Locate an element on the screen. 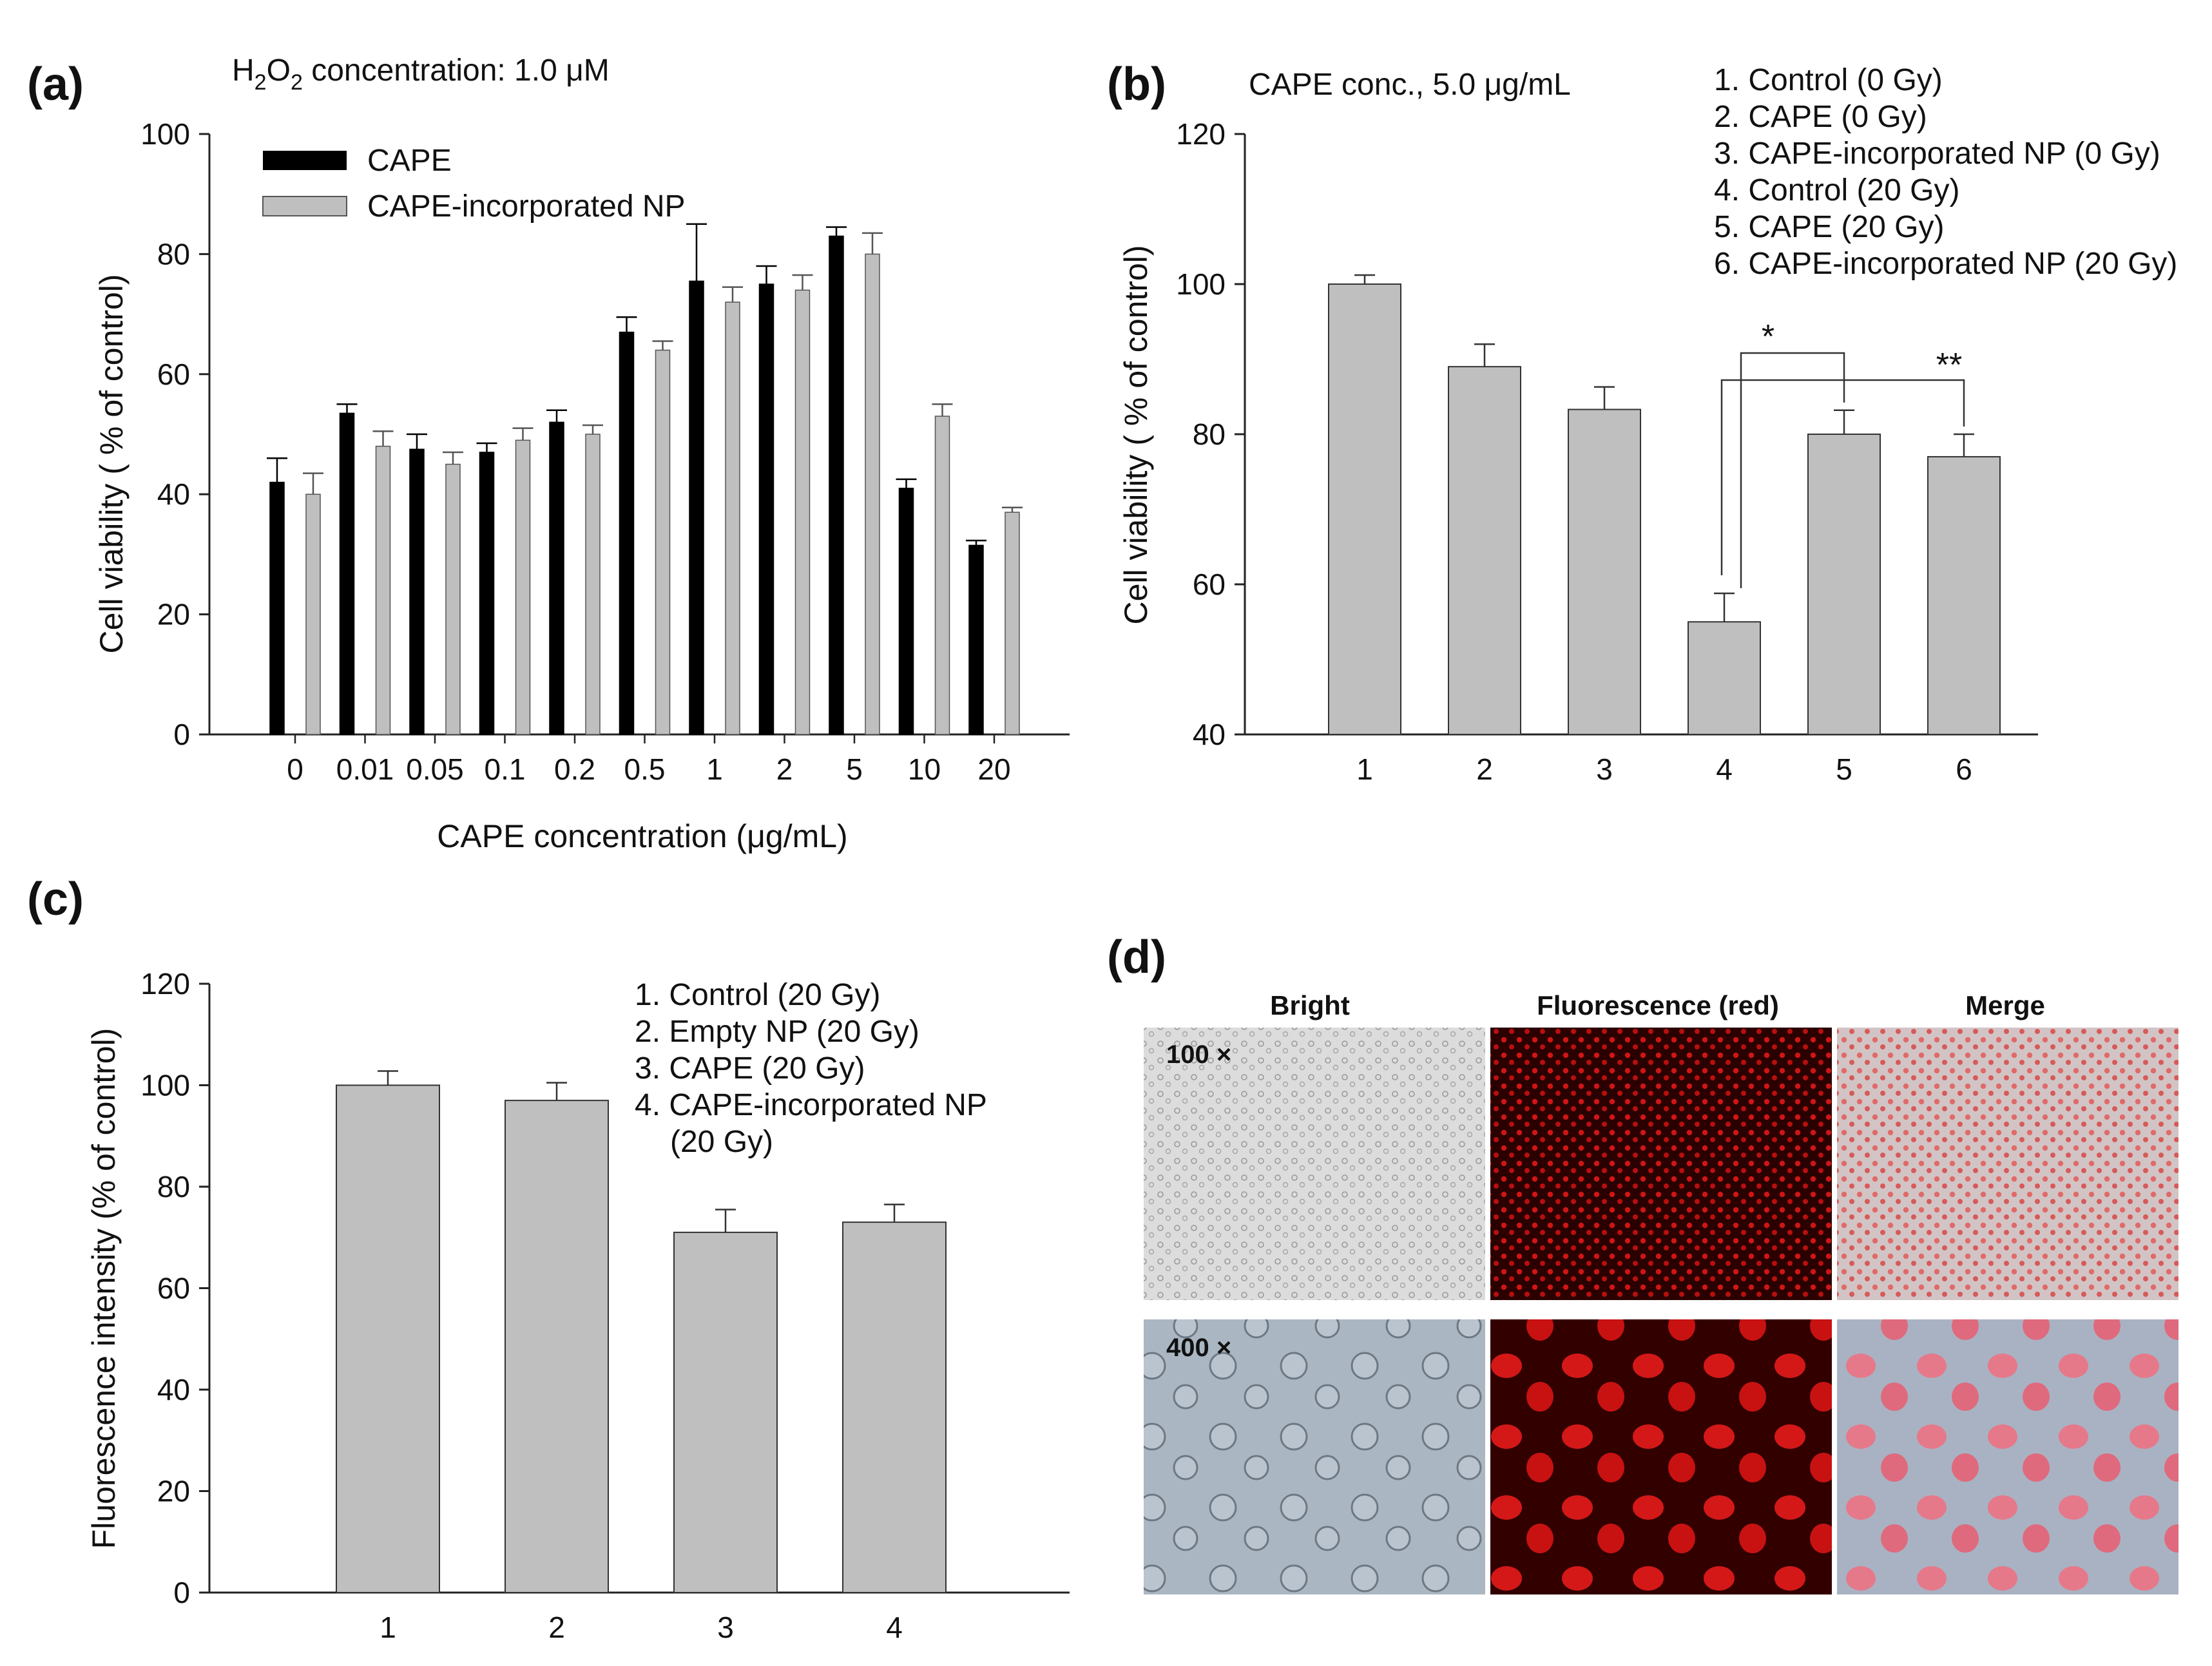  significance-star: ** is located at coordinates (1949, 365).